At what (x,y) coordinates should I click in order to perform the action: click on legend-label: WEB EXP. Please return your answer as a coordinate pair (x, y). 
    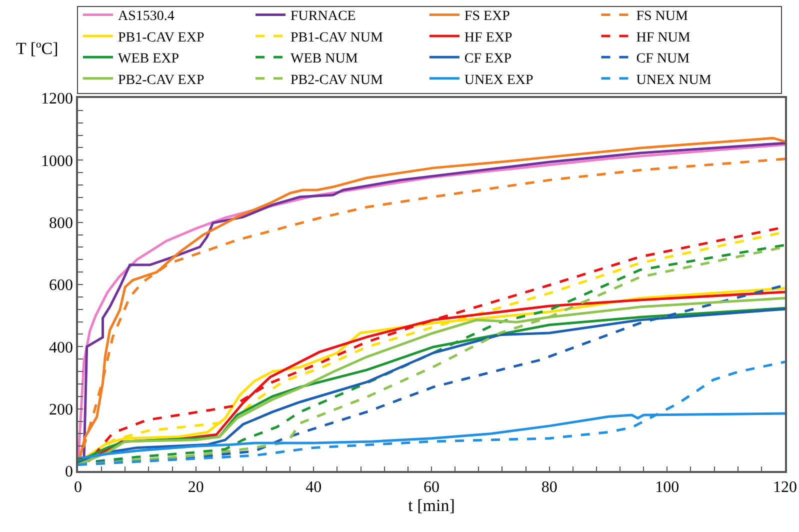
    Looking at the image, I should click on (149, 59).